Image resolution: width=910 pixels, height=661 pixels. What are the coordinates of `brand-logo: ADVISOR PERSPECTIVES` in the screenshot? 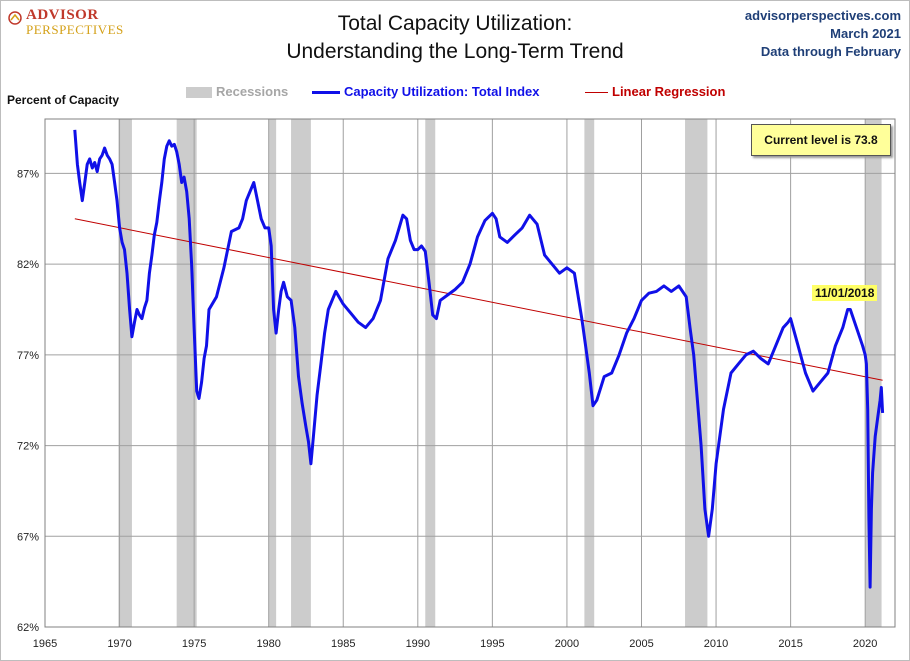 It's located at (66, 22).